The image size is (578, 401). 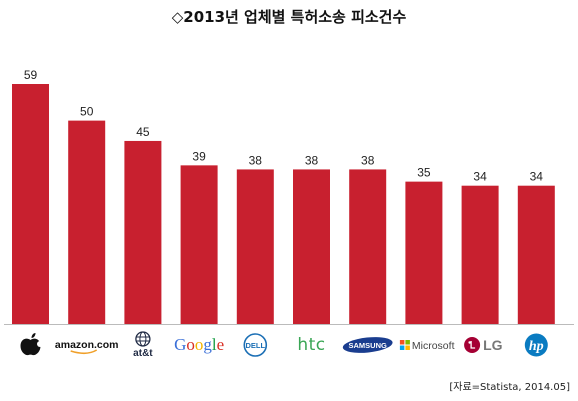 I want to click on svg-text: SAMSUNG, so click(x=368, y=345).